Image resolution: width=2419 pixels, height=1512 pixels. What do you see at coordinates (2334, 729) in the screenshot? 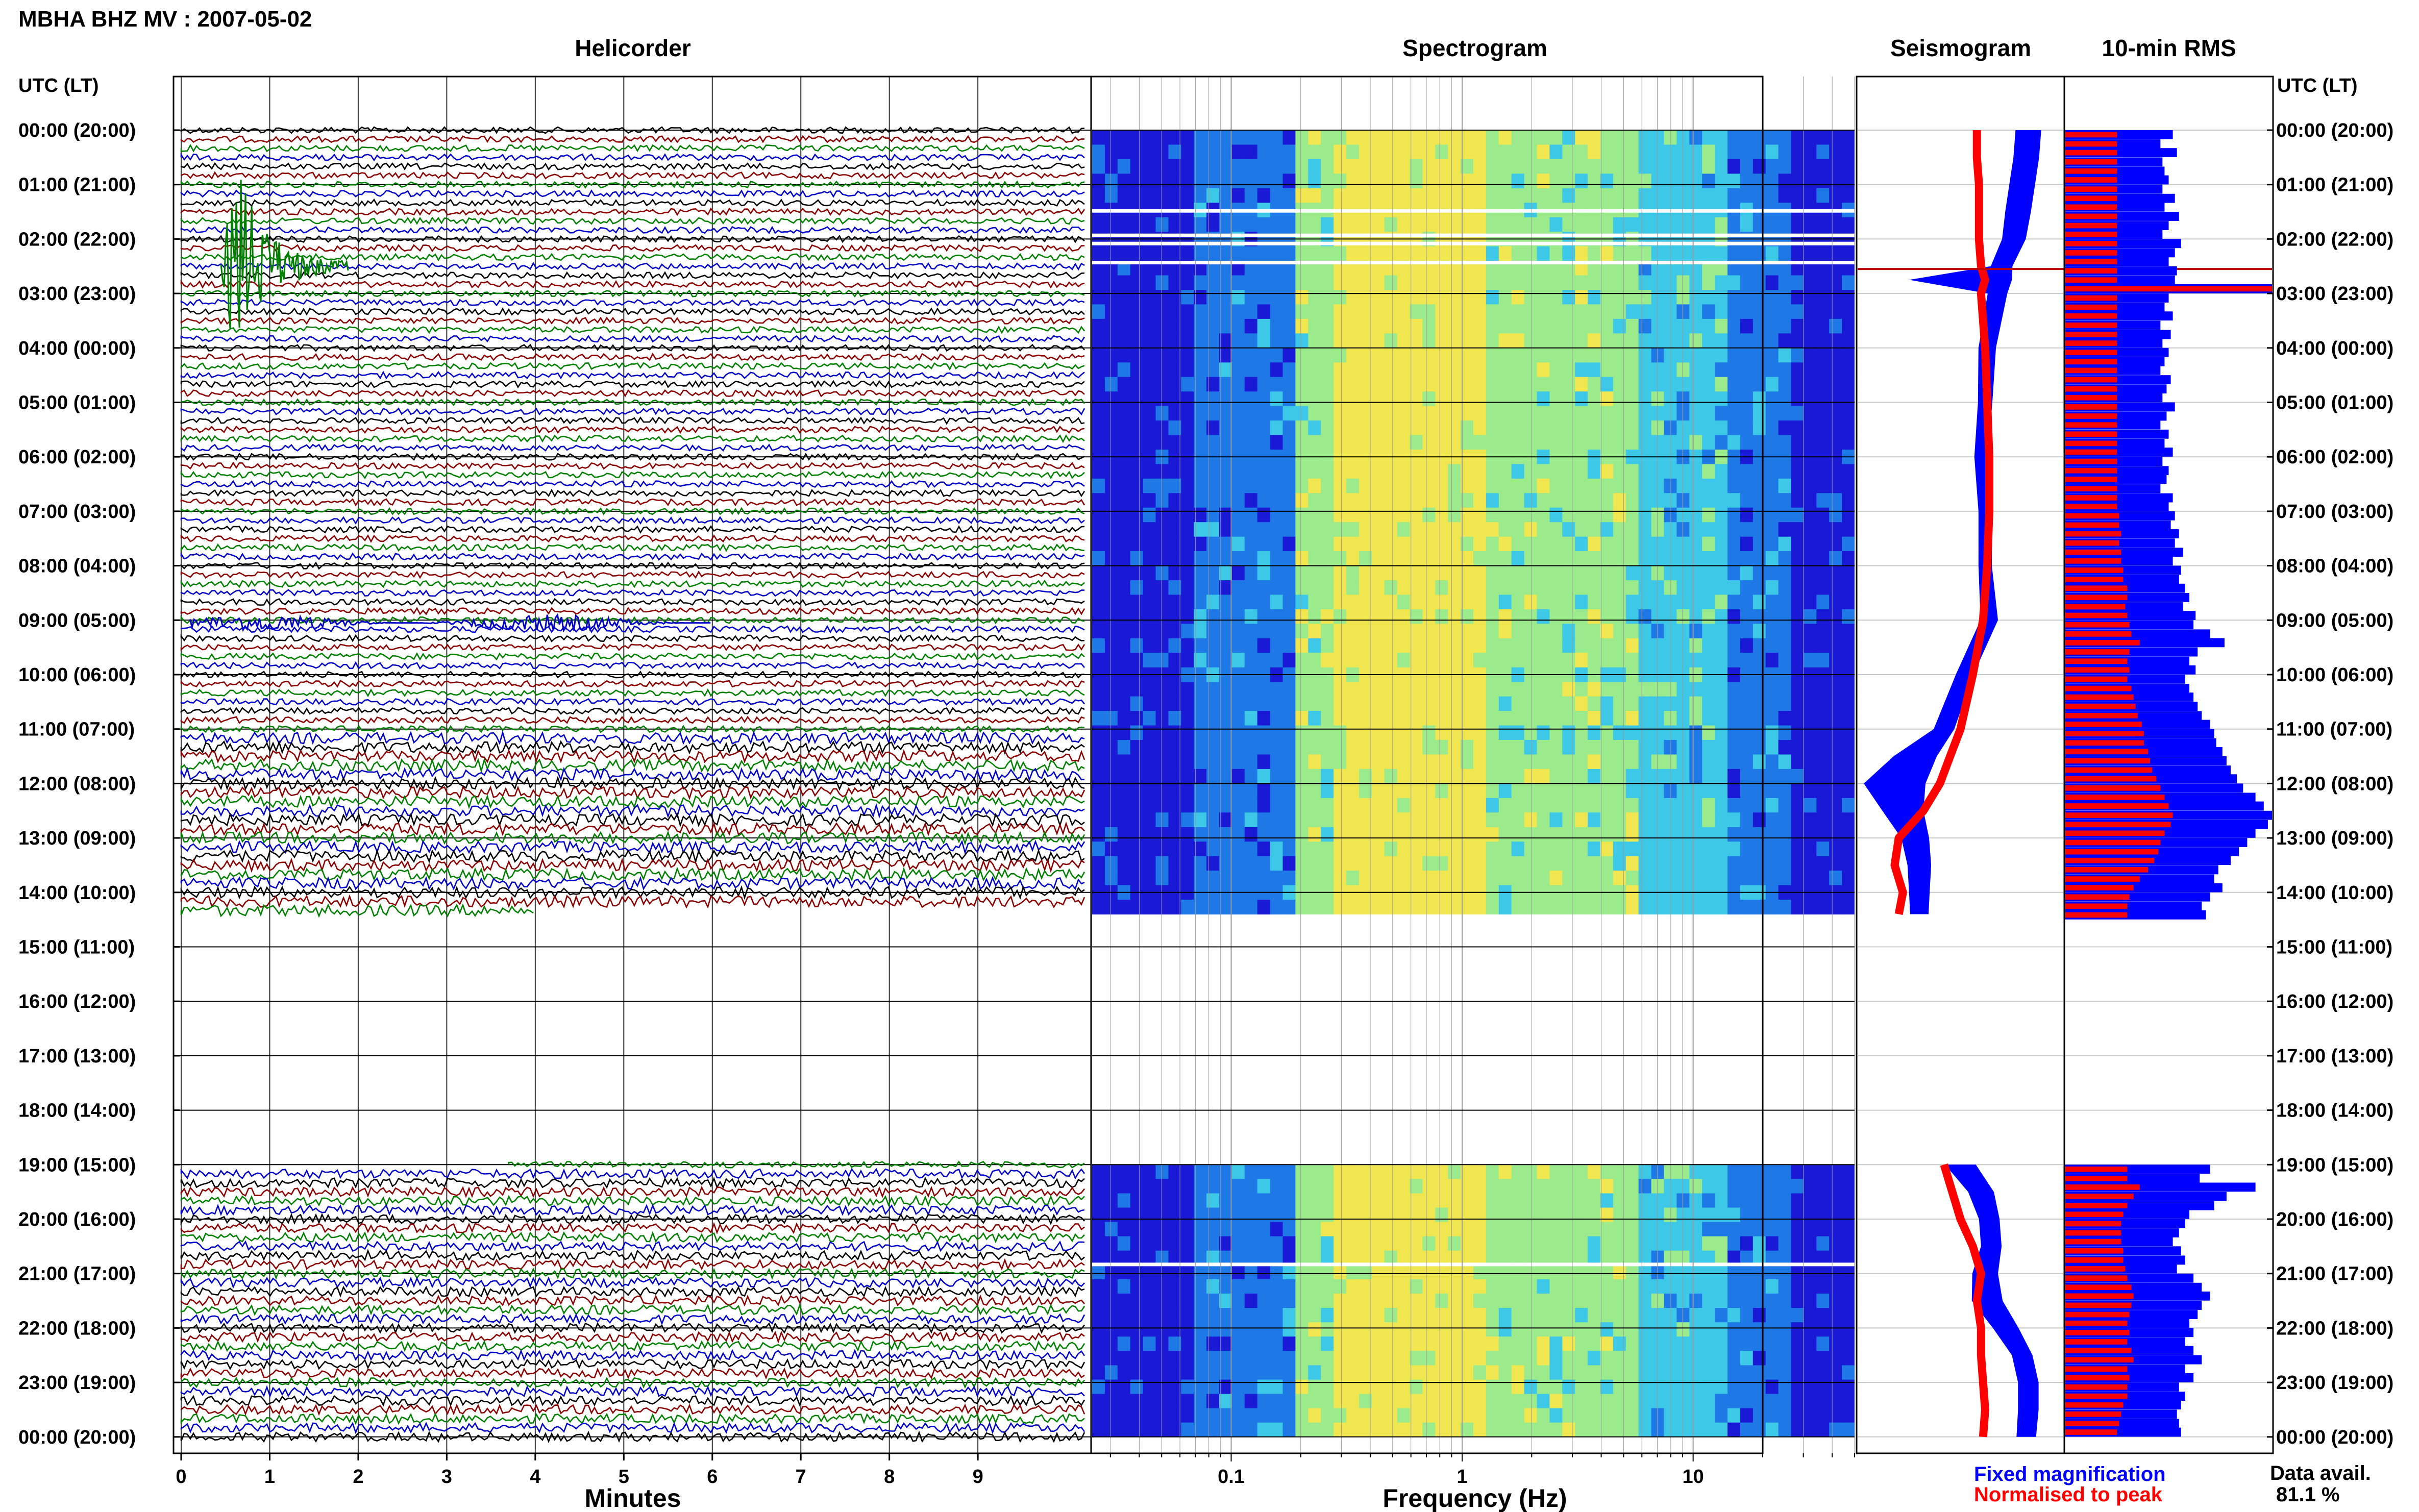
I see `time-label-right: 11:00 (07:00)` at bounding box center [2334, 729].